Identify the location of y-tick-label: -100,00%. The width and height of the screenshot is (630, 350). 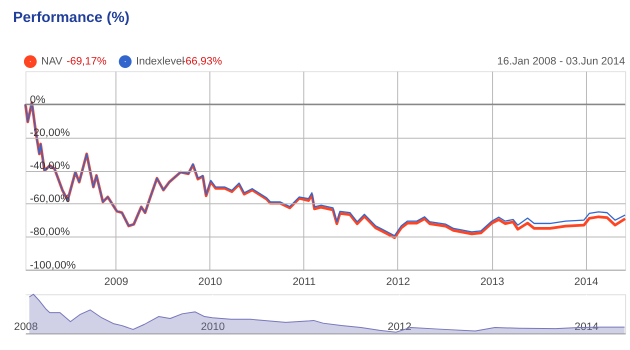
(53, 265).